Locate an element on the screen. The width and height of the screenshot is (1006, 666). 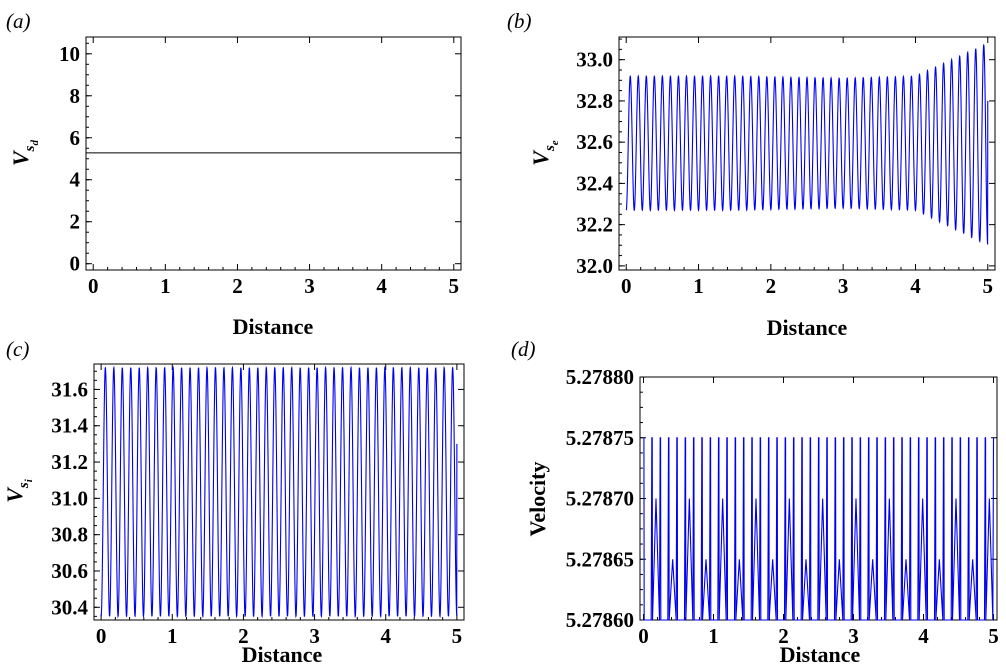
y-axis-title-b: Vse is located at coordinates (544, 153).